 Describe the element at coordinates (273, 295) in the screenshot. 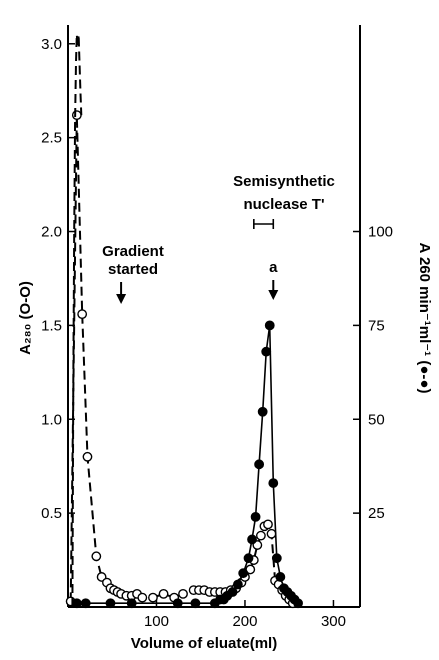

I see `peak-a-arrow-head` at that location.